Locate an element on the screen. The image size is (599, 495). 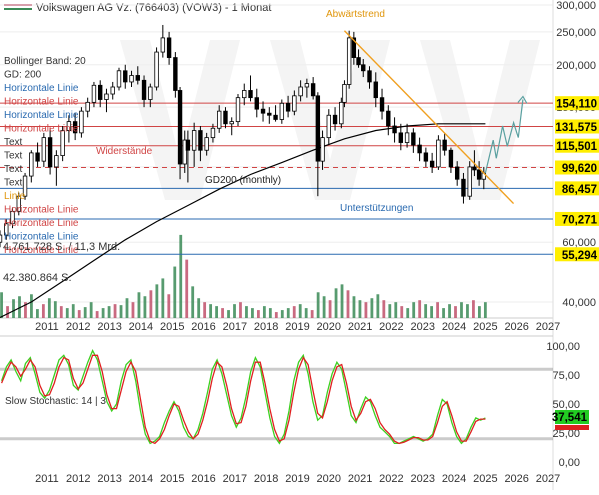
x-tick-label: 2025 is located at coordinates (485, 327).